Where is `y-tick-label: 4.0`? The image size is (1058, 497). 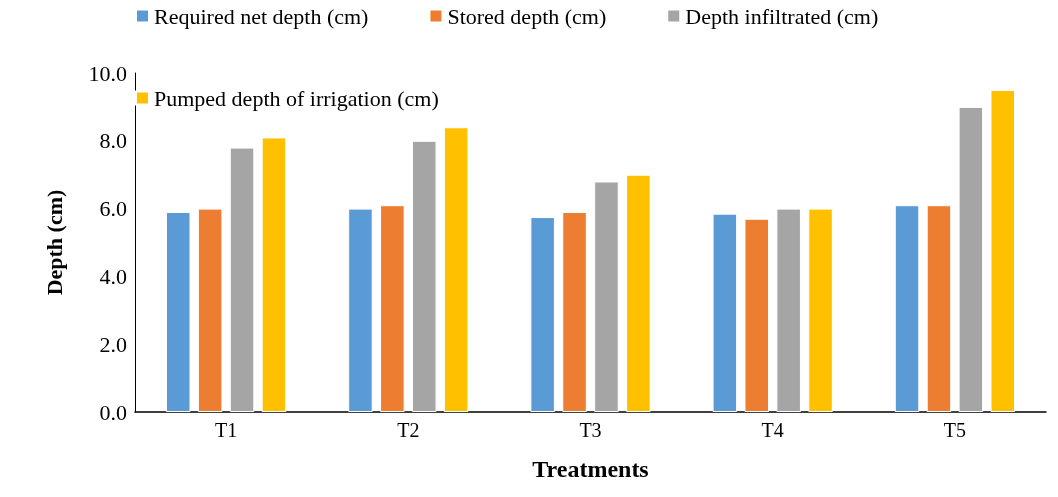 y-tick-label: 4.0 is located at coordinates (113, 276).